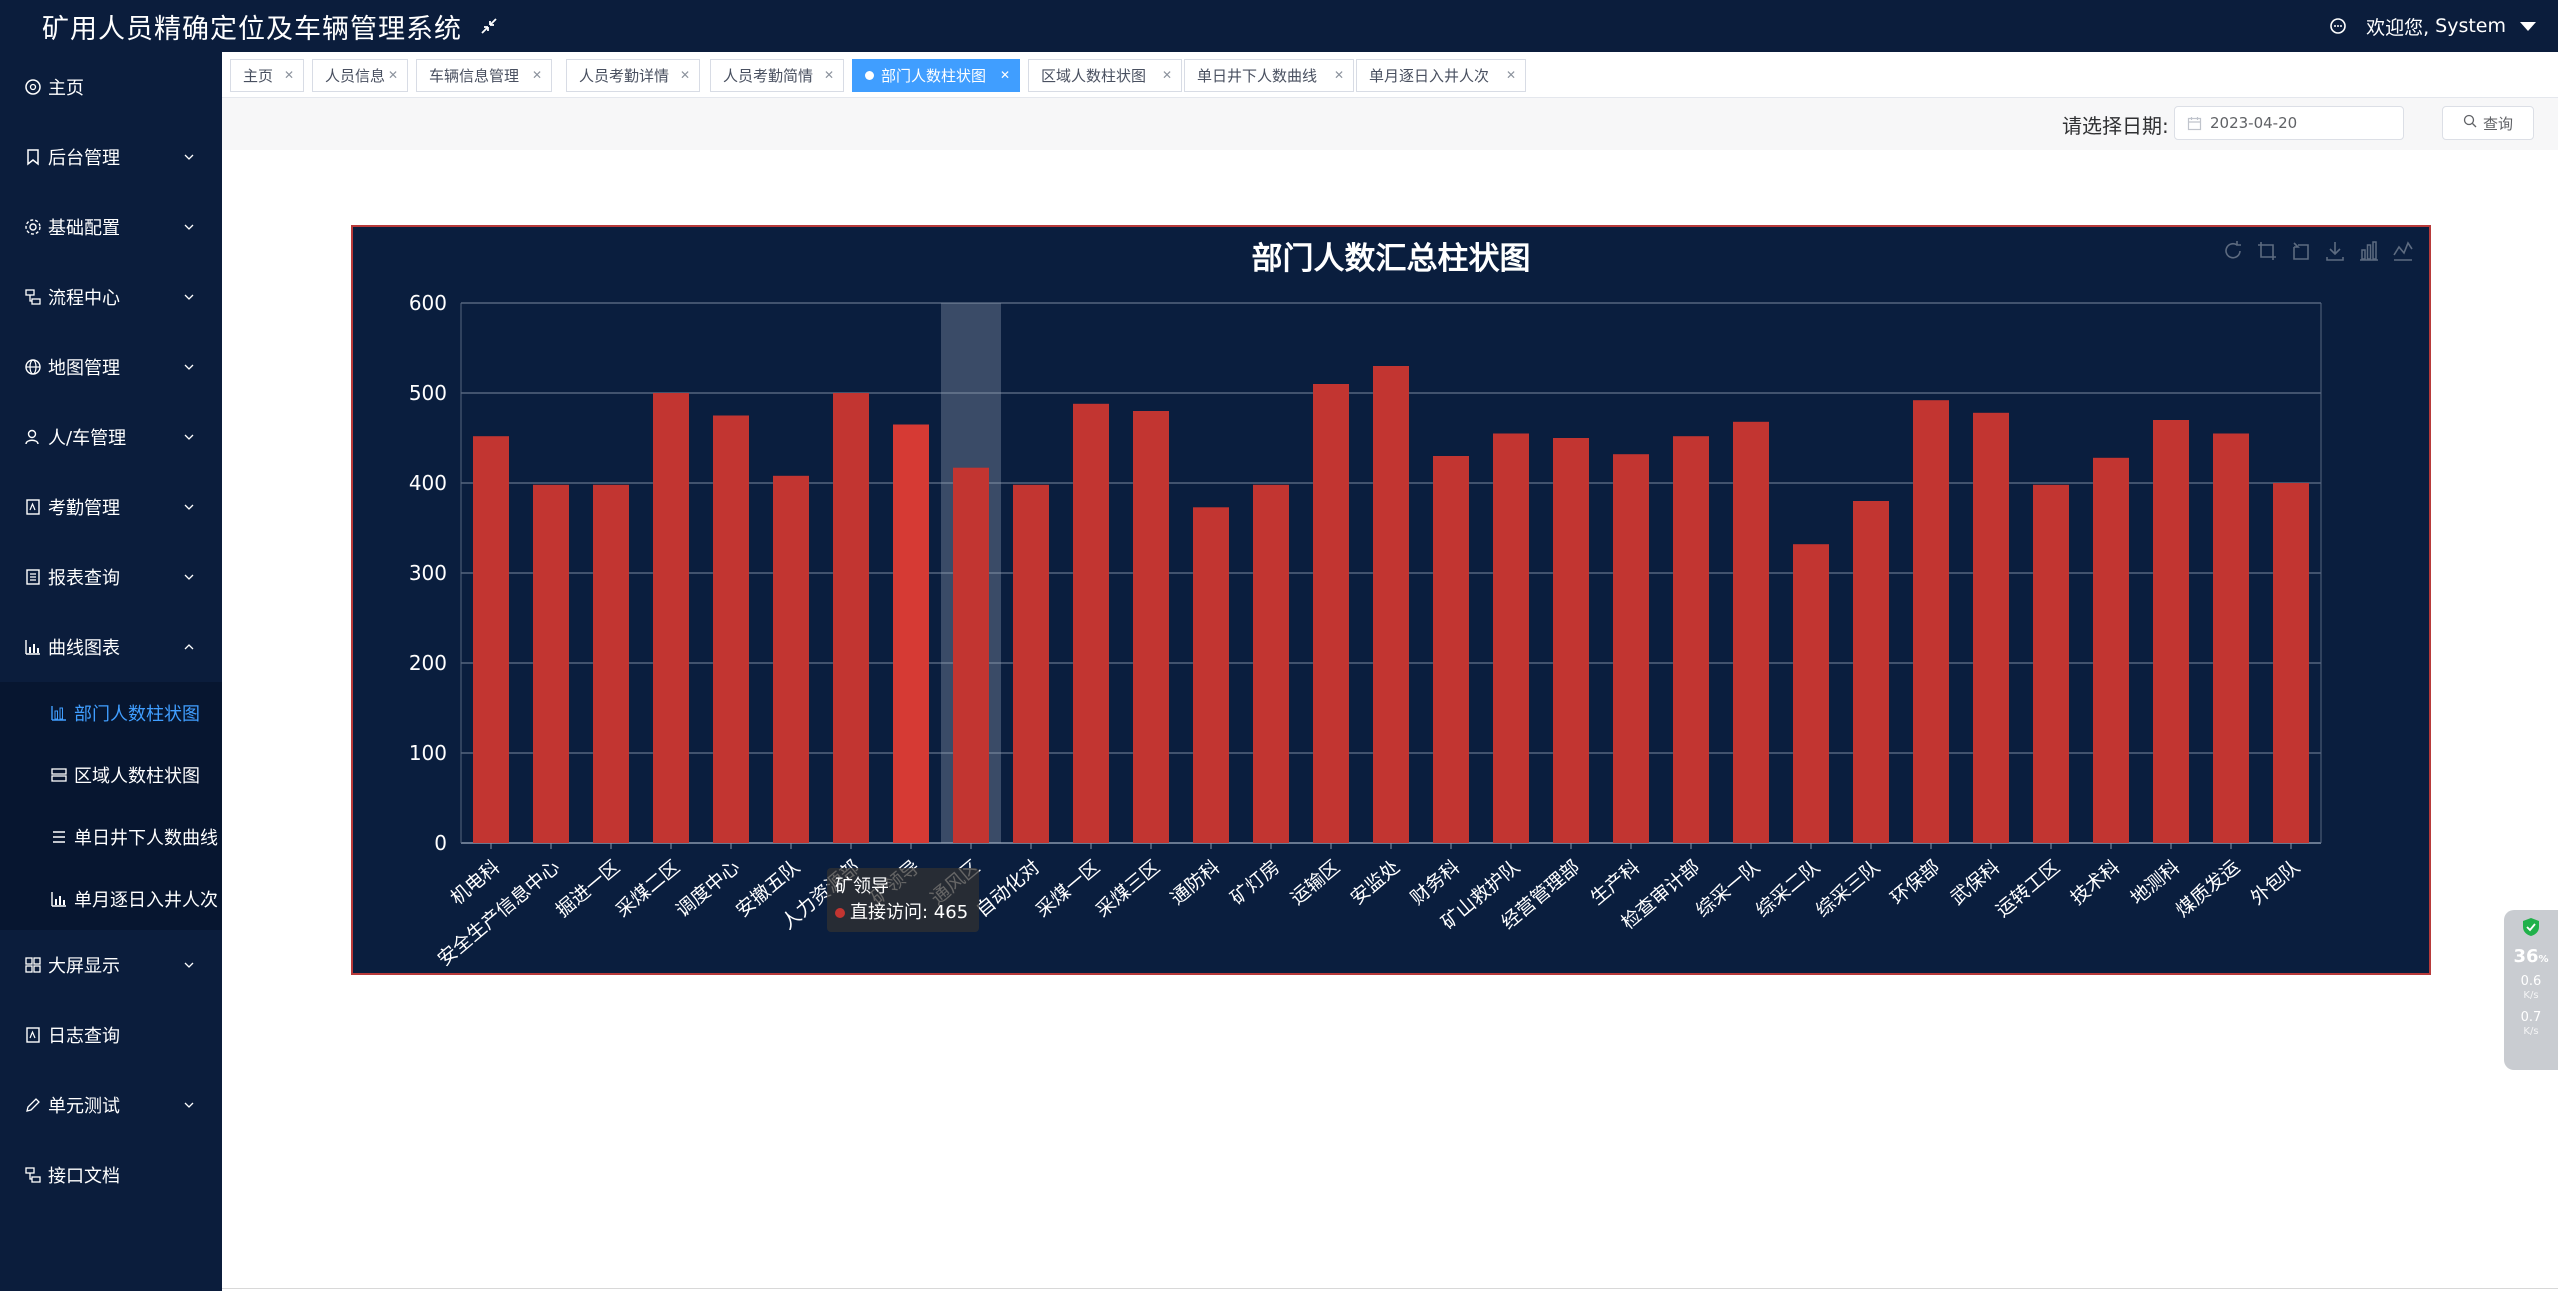 This screenshot has width=2558, height=1291. What do you see at coordinates (2451, 26) in the screenshot?
I see `user-menu: 欢迎您, System` at bounding box center [2451, 26].